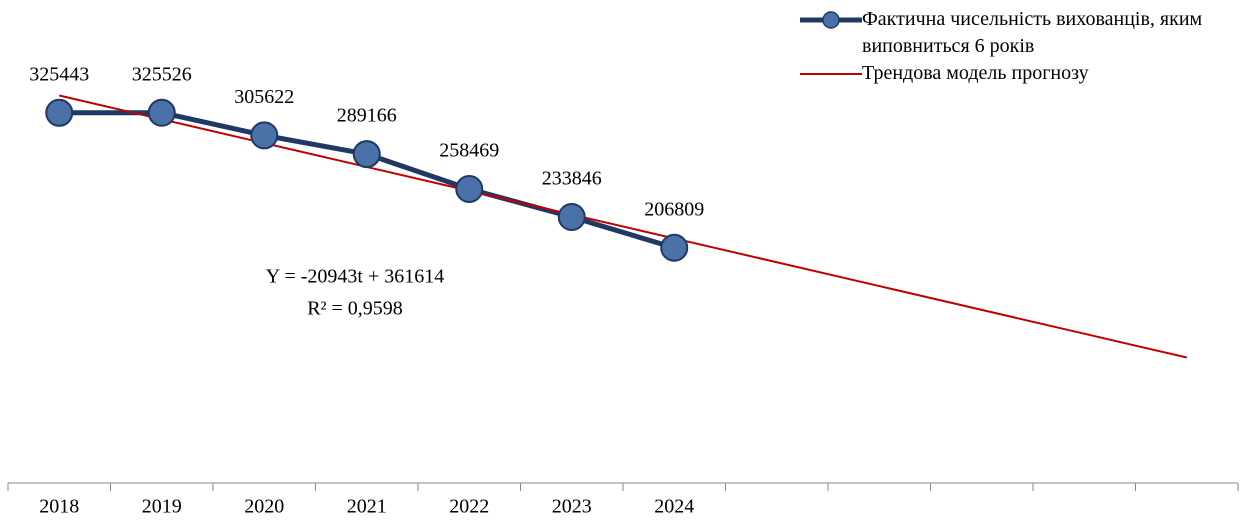  I want to click on data-label: 258469, so click(469, 151).